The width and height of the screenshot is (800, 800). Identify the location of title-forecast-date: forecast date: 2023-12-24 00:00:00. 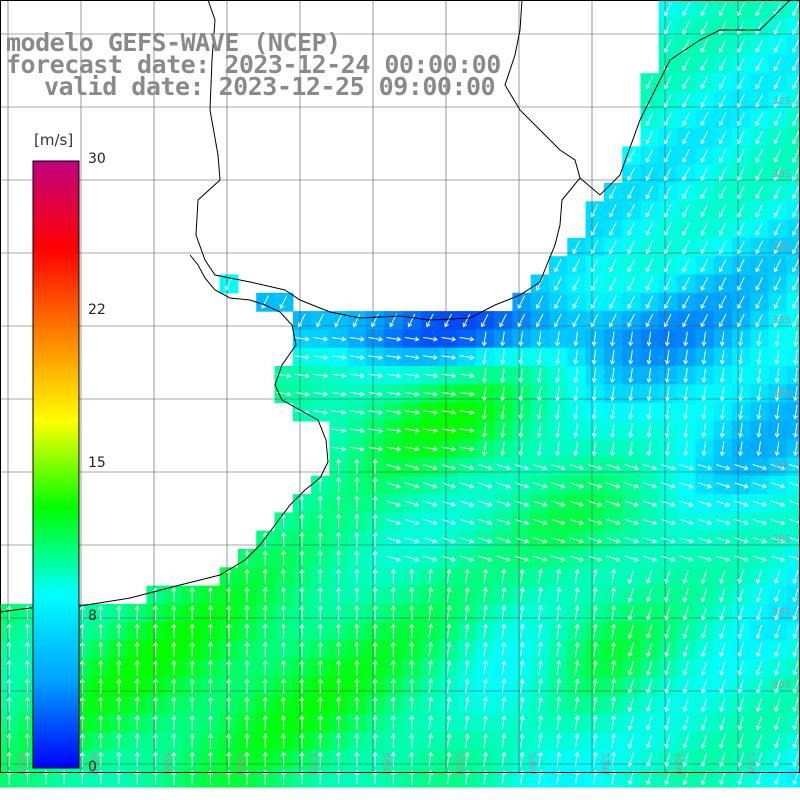
(253, 64).